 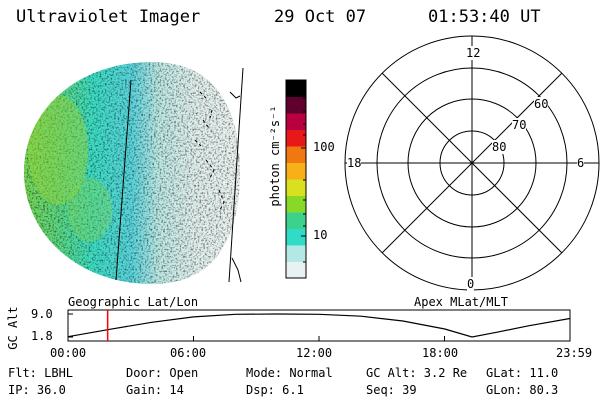 I want to click on colorbar-tick-100: 100, so click(x=324, y=147).